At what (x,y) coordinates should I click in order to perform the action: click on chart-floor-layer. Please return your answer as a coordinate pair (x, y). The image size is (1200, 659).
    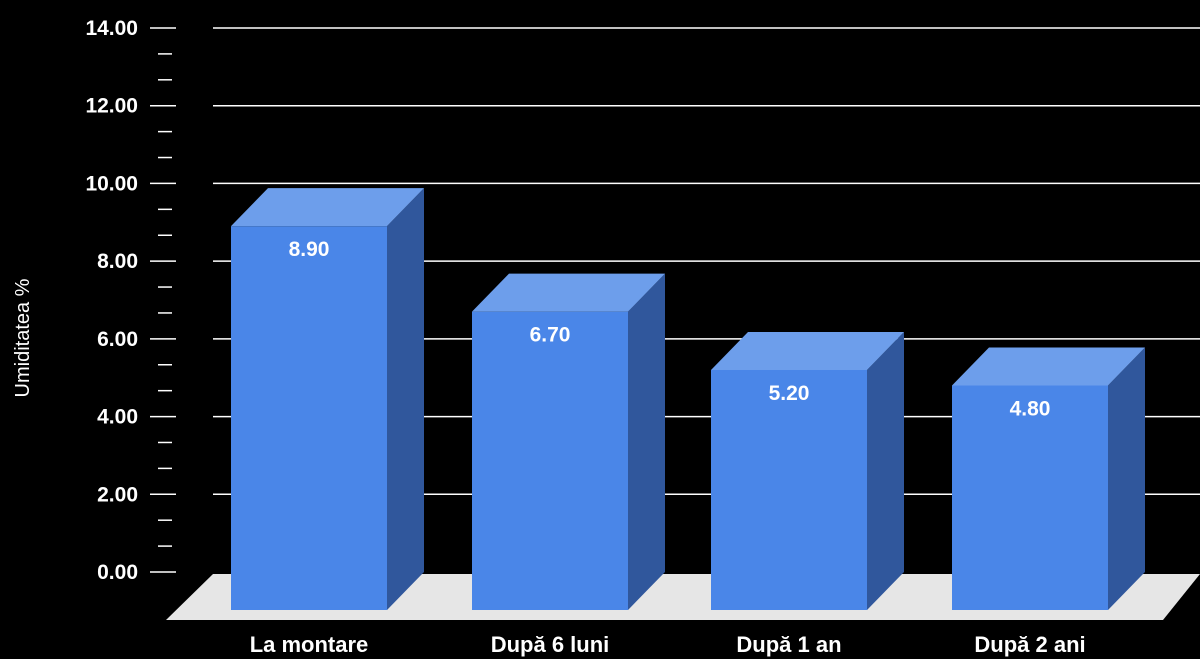
    Looking at the image, I should click on (683, 597).